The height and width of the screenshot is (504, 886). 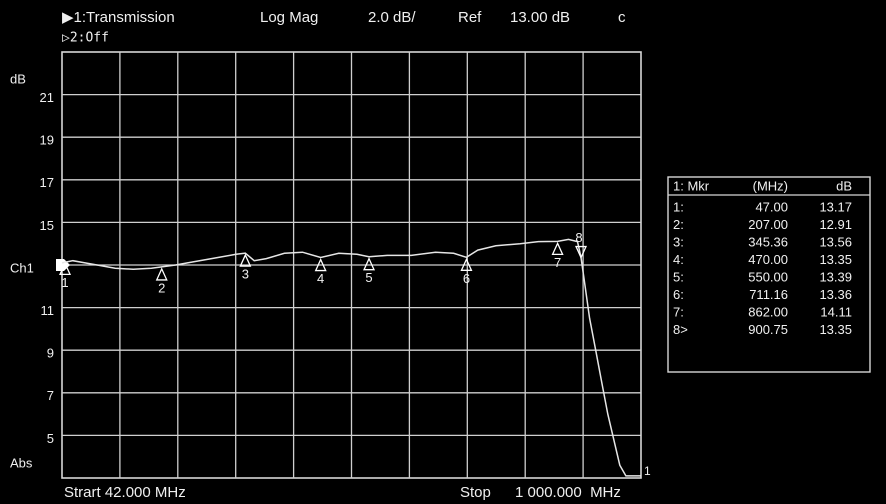 What do you see at coordinates (768, 259) in the screenshot?
I see `table-freq: 470.00` at bounding box center [768, 259].